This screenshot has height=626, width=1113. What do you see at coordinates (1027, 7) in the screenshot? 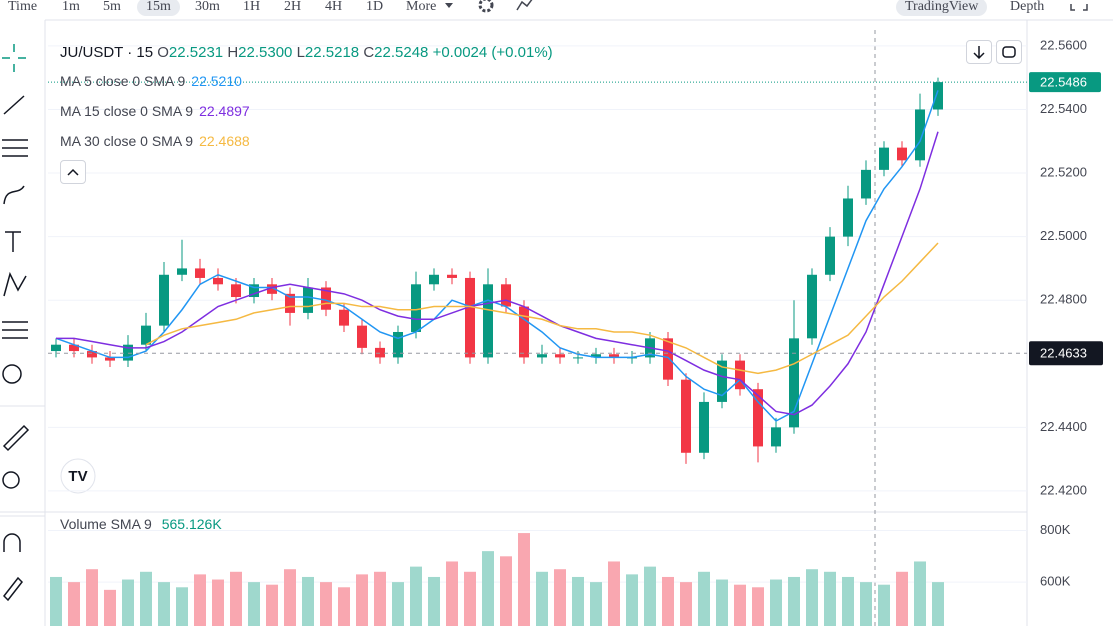
I see `view-tab: Depth` at bounding box center [1027, 7].